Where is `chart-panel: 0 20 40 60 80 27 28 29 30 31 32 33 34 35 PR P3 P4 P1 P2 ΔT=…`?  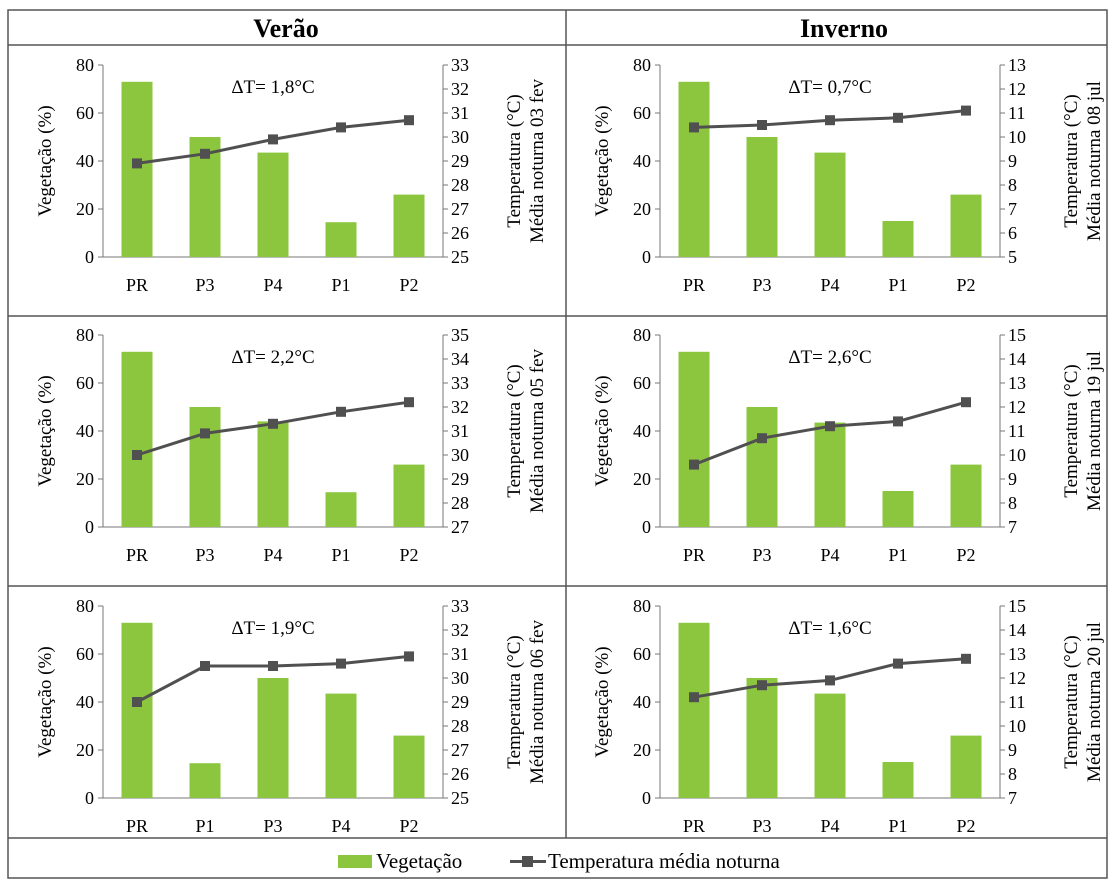 chart-panel: 0 20 40 60 80 27 28 29 30 31 32 33 34 35 PR P3 P4 P1 P2 ΔT=… is located at coordinates (291, 445).